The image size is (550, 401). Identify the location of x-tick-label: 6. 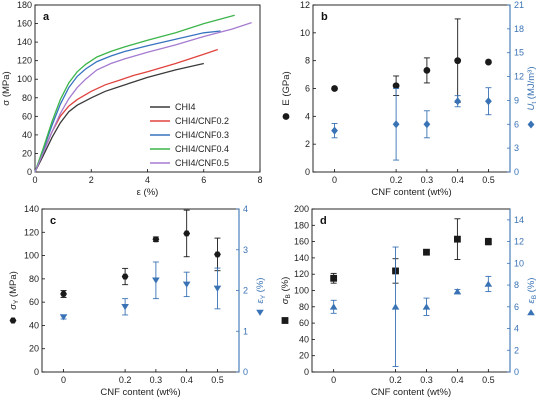
(203, 180).